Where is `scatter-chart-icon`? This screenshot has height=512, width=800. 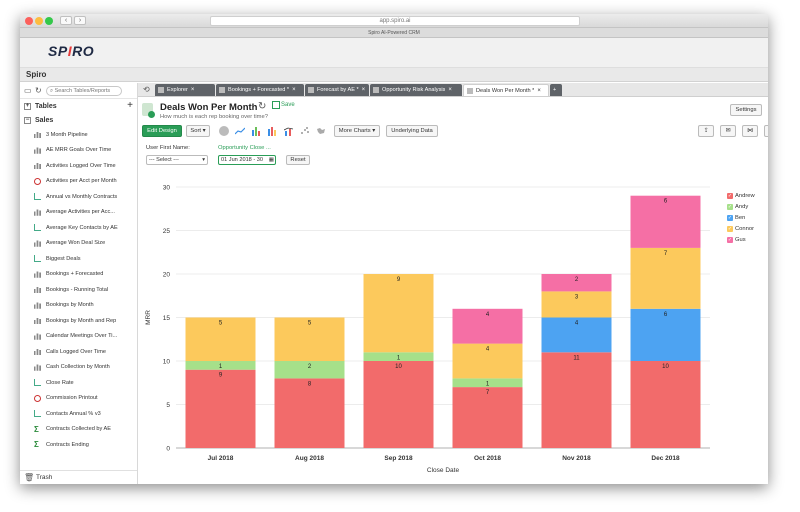
scatter-chart-icon is located at coordinates (305, 131).